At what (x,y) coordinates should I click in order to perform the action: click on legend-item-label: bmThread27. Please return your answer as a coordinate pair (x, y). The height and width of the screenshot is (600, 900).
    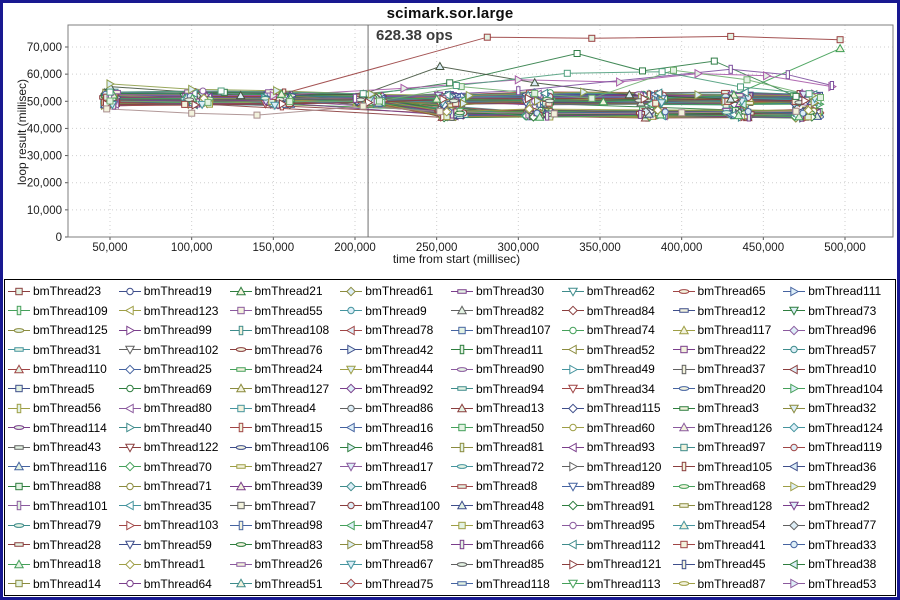
    Looking at the image, I should click on (288, 466).